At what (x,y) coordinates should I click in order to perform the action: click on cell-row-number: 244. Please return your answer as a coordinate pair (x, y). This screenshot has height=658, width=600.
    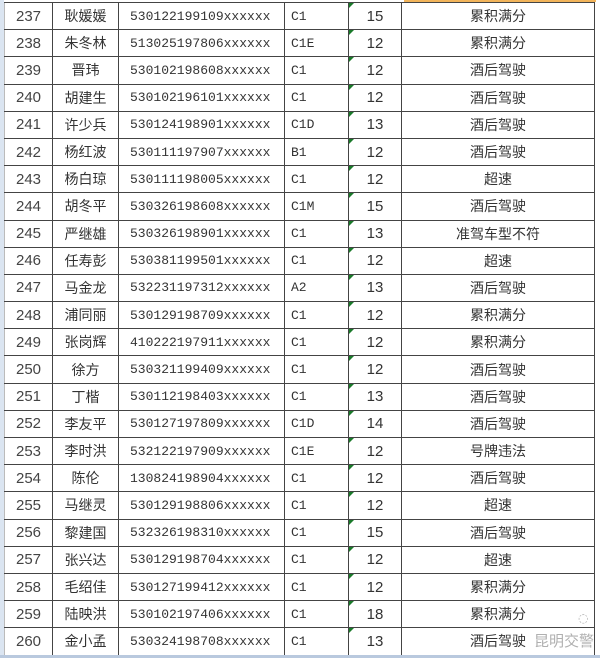
    Looking at the image, I should click on (28, 206).